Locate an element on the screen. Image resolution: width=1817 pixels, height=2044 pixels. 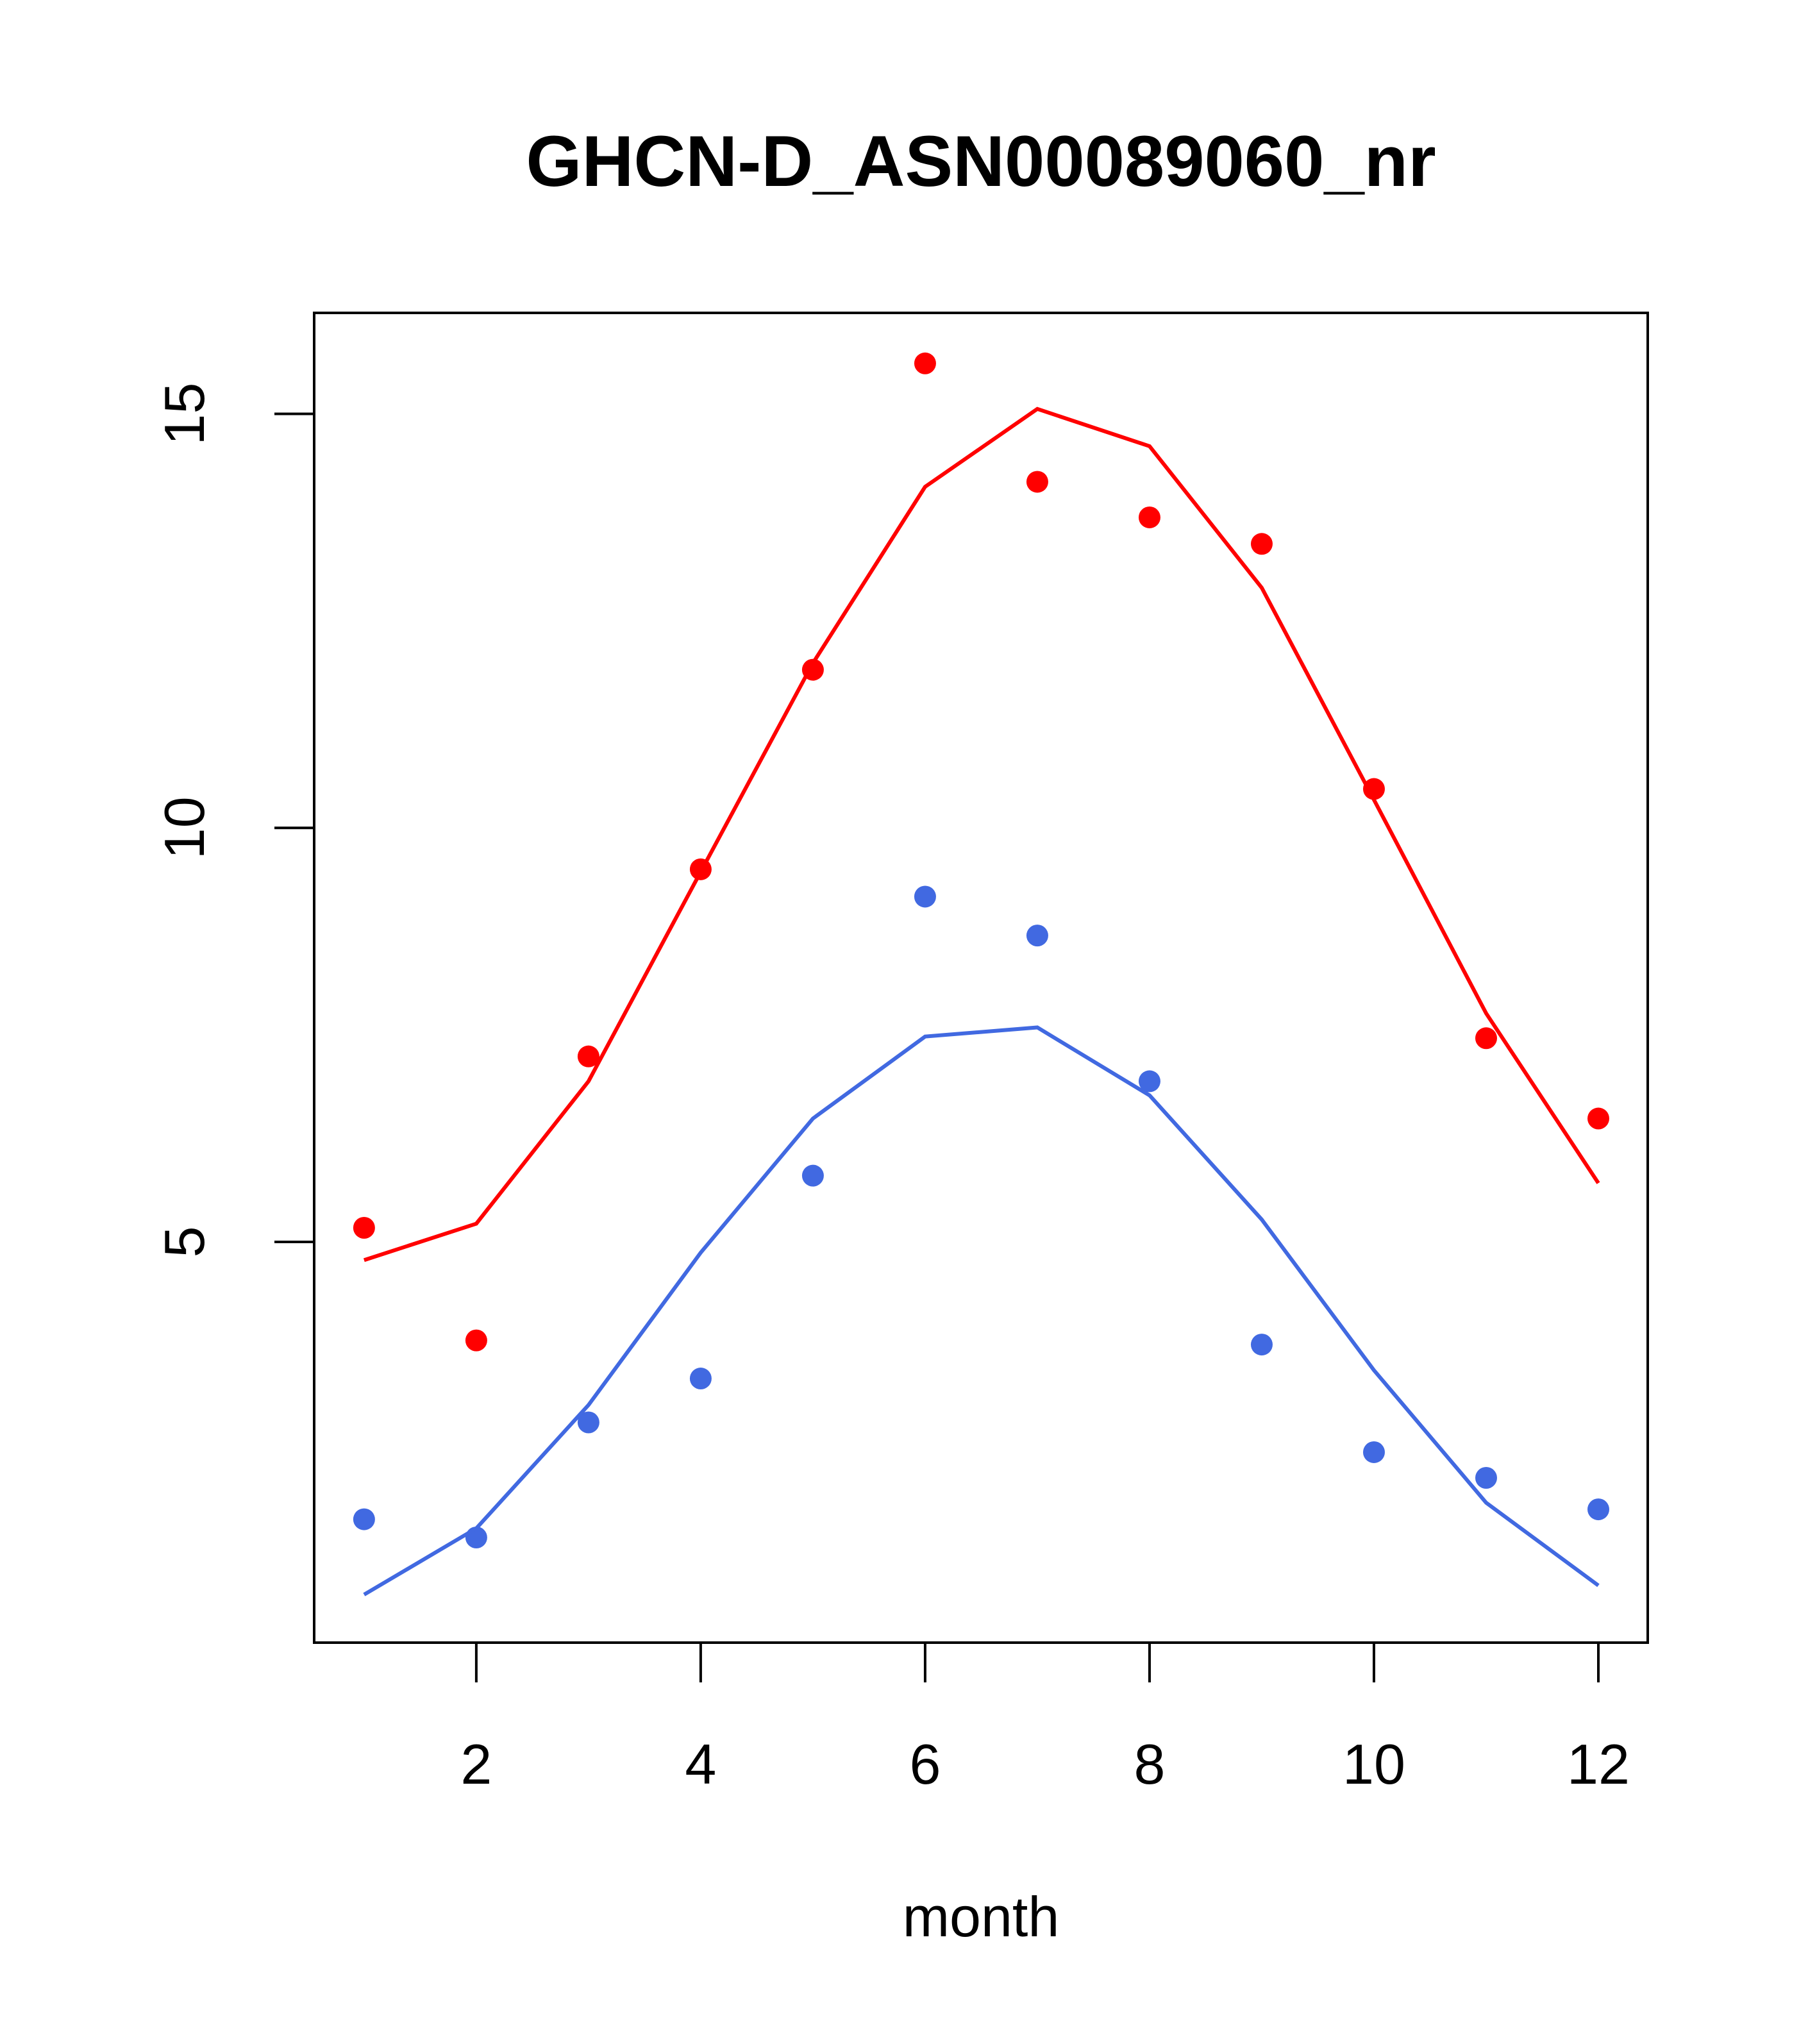
y-axis: 5 10 15 is located at coordinates (234, 820).